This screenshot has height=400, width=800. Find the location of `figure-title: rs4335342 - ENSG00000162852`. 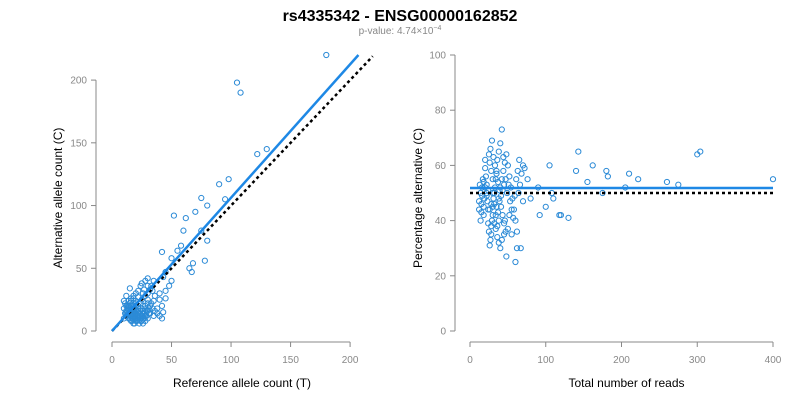

figure-title: rs4335342 - ENSG00000162852 is located at coordinates (400, 16).